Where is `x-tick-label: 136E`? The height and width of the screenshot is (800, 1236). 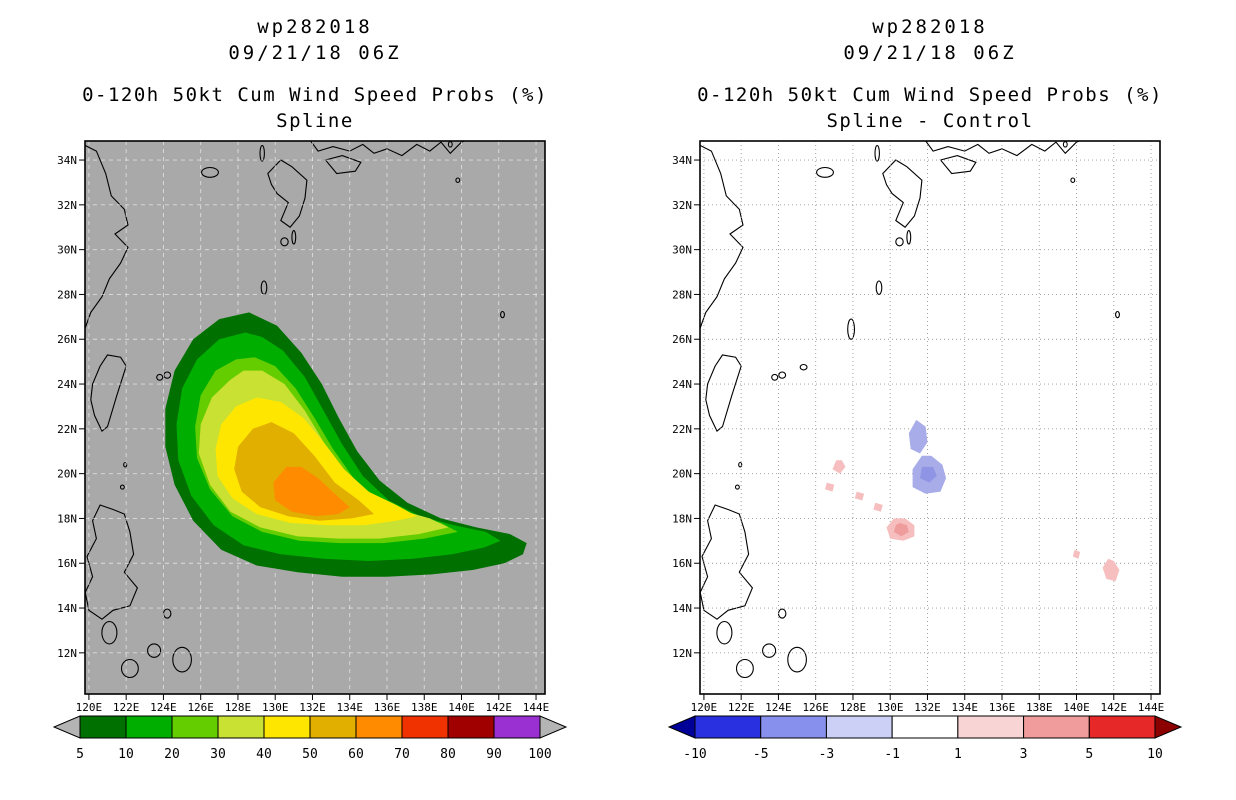 x-tick-label: 136E is located at coordinates (387, 707).